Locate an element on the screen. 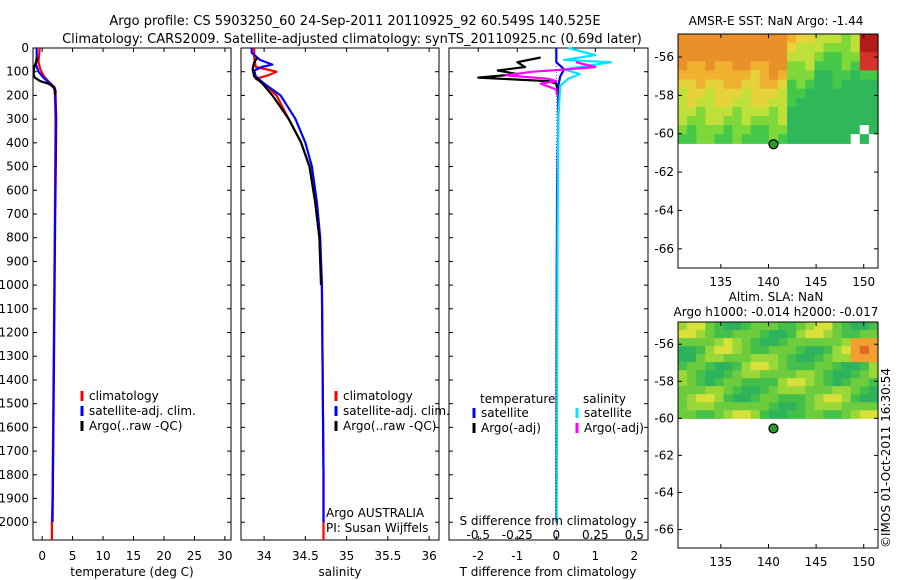 The image size is (900, 580). x-tick-label: 135 is located at coordinates (720, 282).